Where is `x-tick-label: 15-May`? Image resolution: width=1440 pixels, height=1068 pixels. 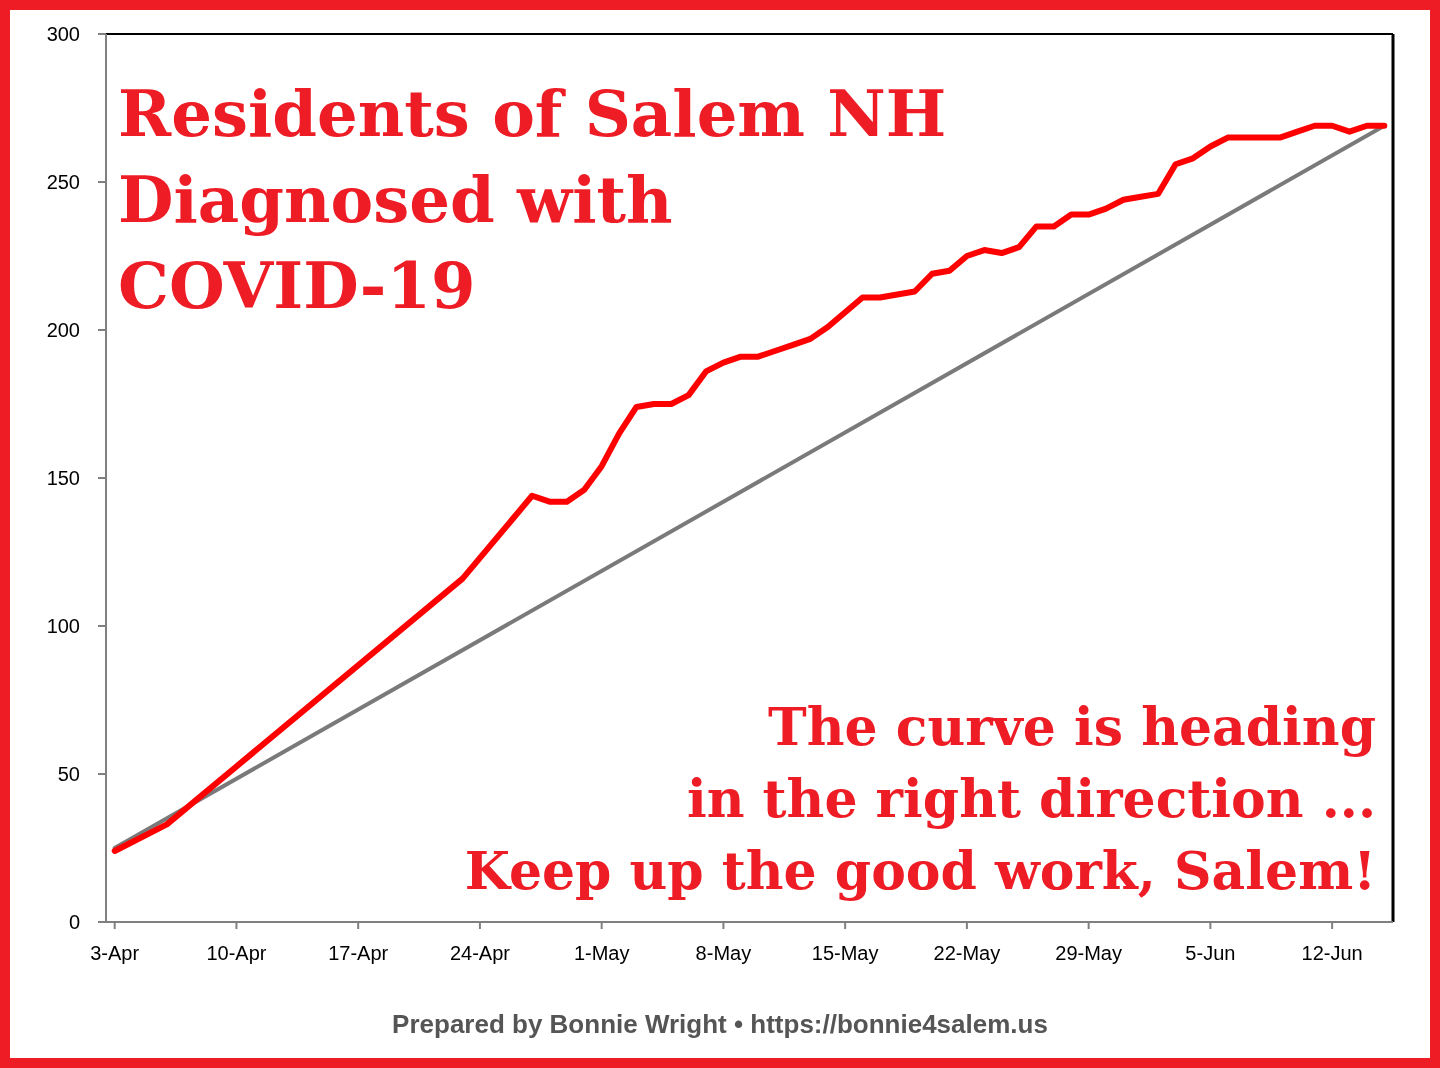
x-tick-label: 15-May is located at coordinates (845, 953).